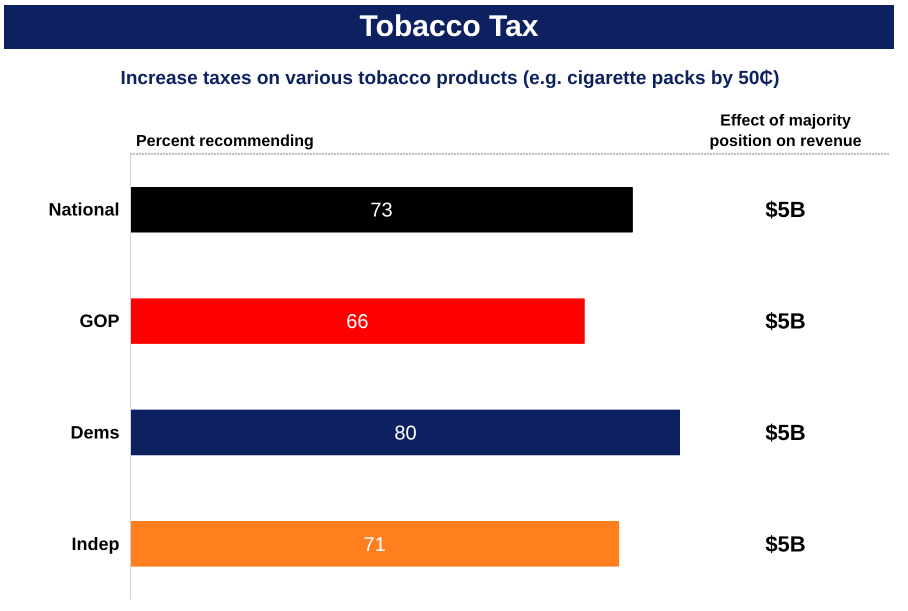  Describe the element at coordinates (225, 141) in the screenshot. I see `x-axis-title: Percent recommending` at that location.